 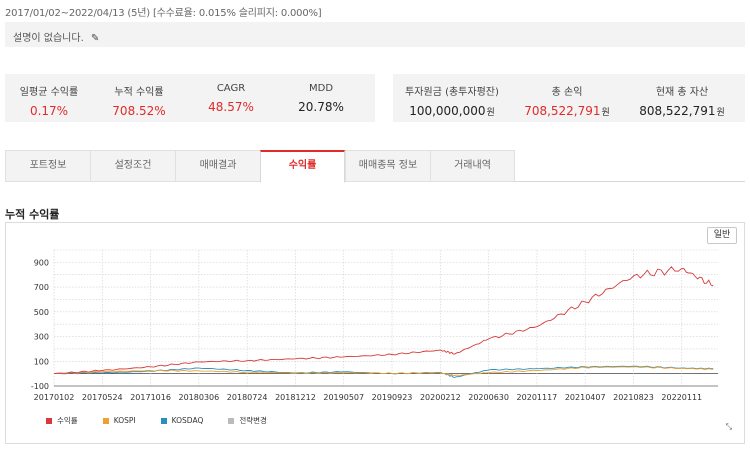 I want to click on stat-daily-avg-return: 일평균 수익률 0.17%, so click(x=49, y=102).